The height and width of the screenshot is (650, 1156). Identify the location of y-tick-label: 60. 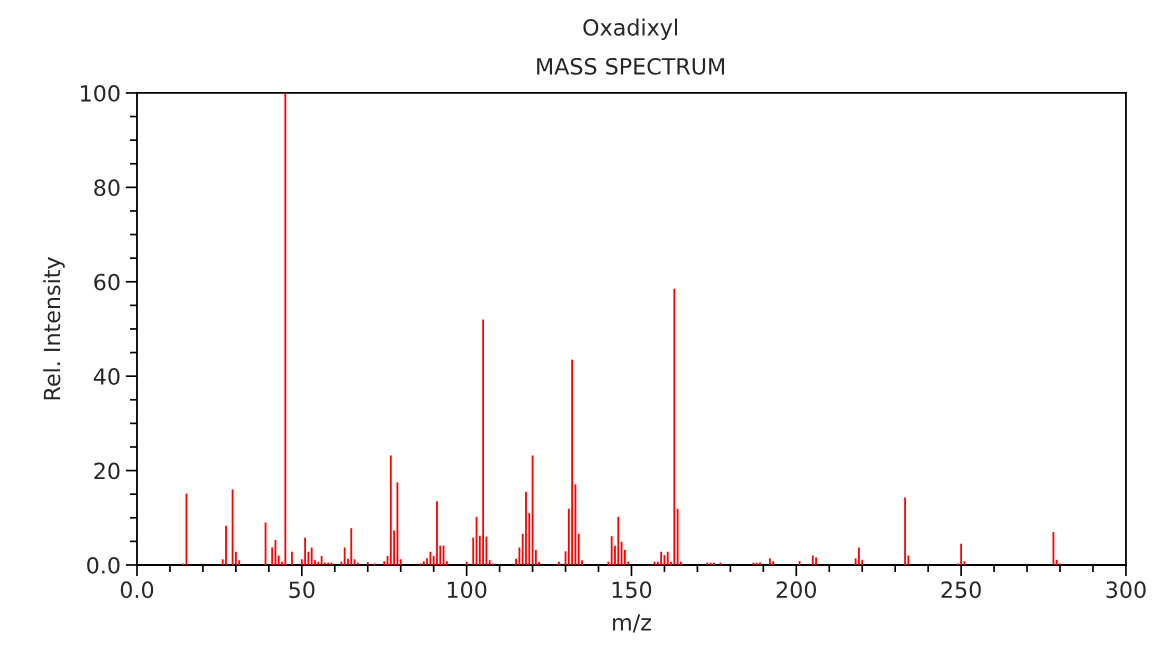
(107, 282).